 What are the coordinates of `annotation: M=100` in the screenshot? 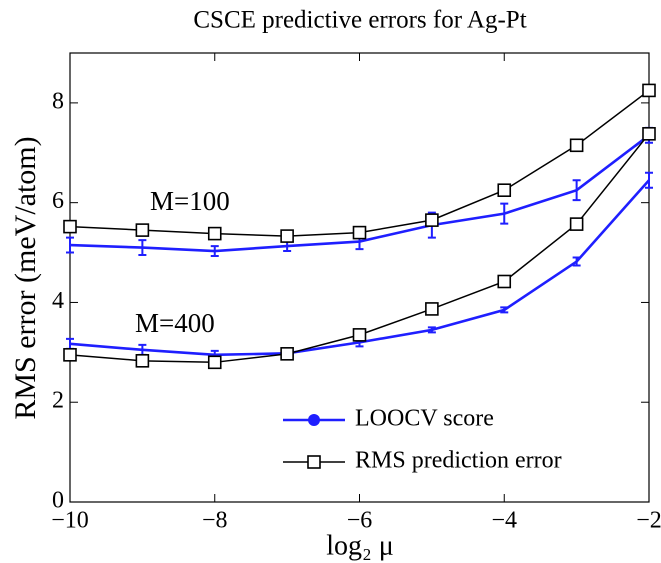 It's located at (190, 201).